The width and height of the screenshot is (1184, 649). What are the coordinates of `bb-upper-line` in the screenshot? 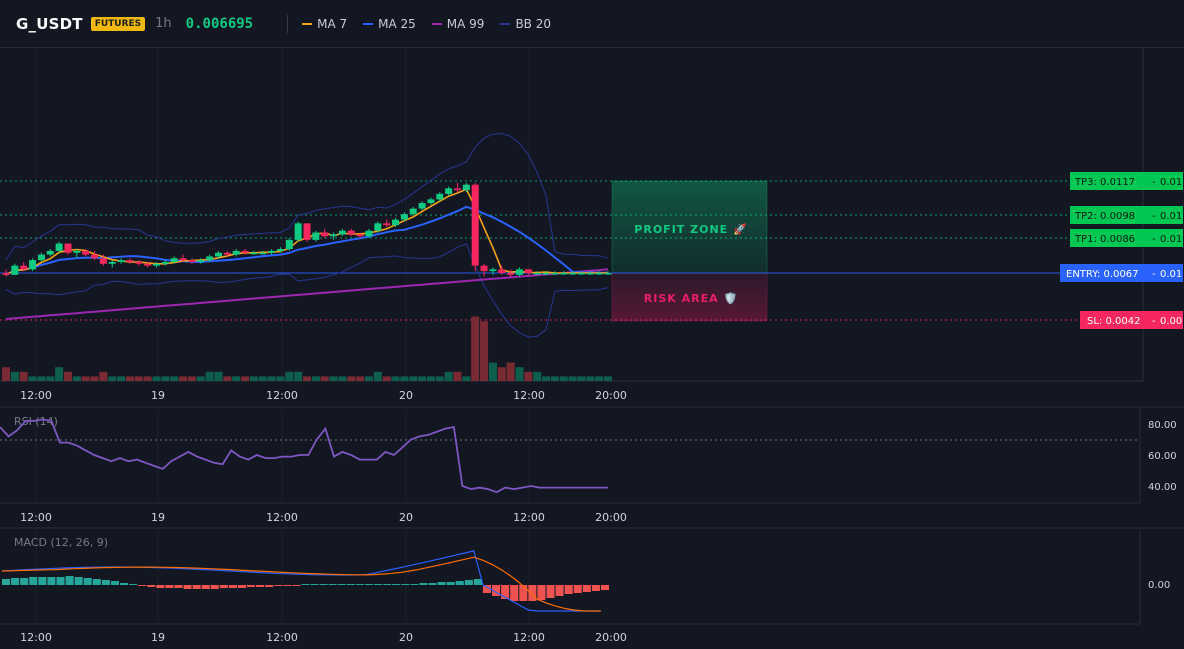 It's located at (307, 196).